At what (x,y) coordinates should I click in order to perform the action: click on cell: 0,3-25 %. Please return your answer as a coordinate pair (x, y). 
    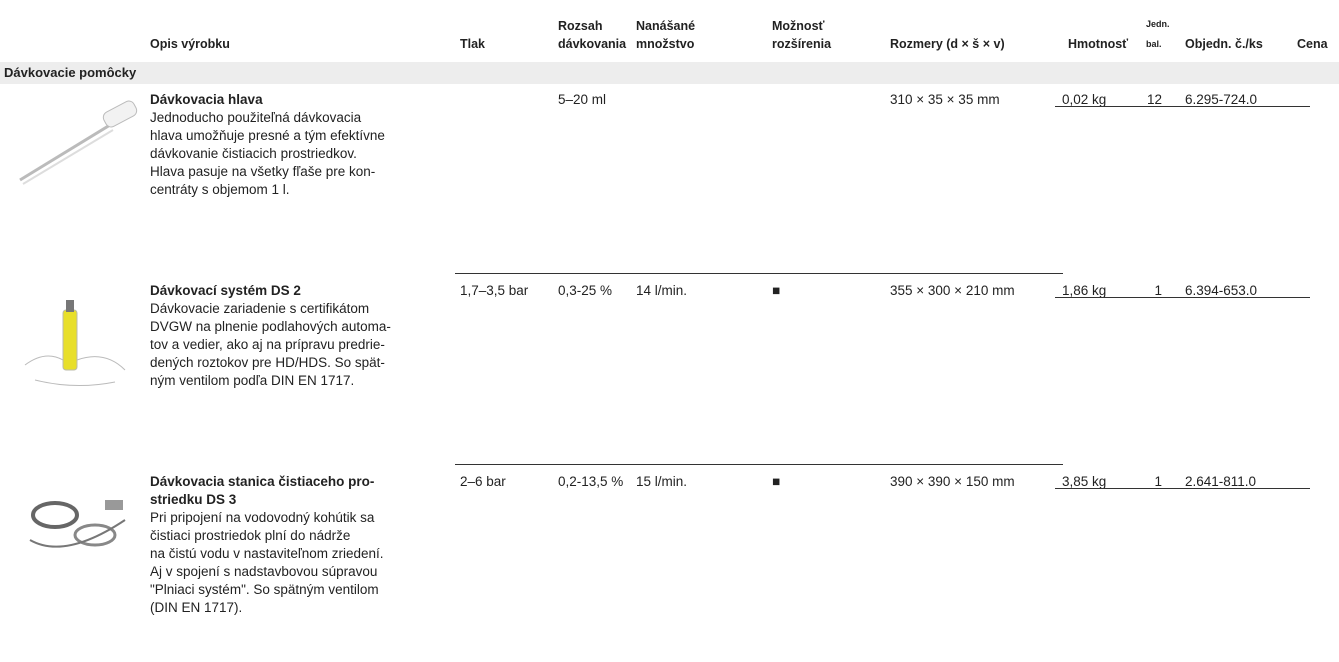
    Looking at the image, I should click on (585, 290).